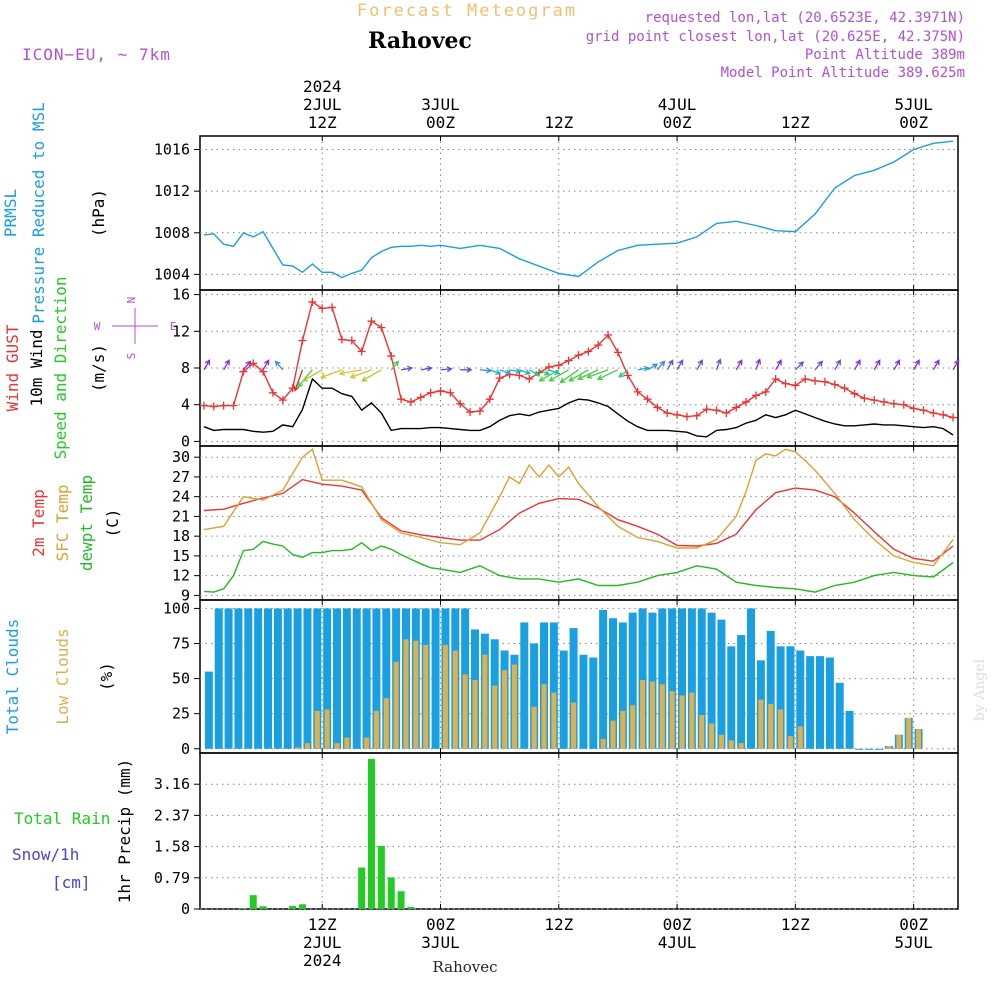 The width and height of the screenshot is (1000, 1000). What do you see at coordinates (176, 608) in the screenshot?
I see `y-tick-label: 100` at bounding box center [176, 608].